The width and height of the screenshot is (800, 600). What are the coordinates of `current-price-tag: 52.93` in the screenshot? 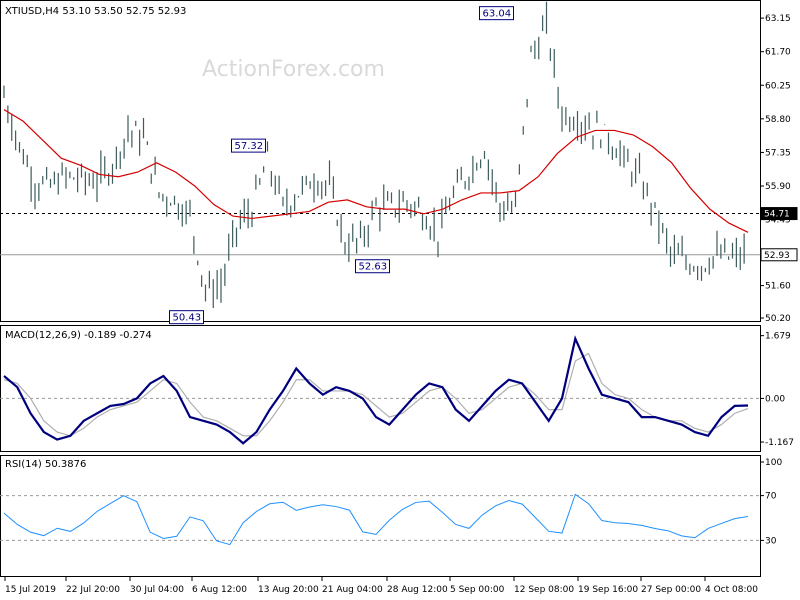 It's located at (777, 256).